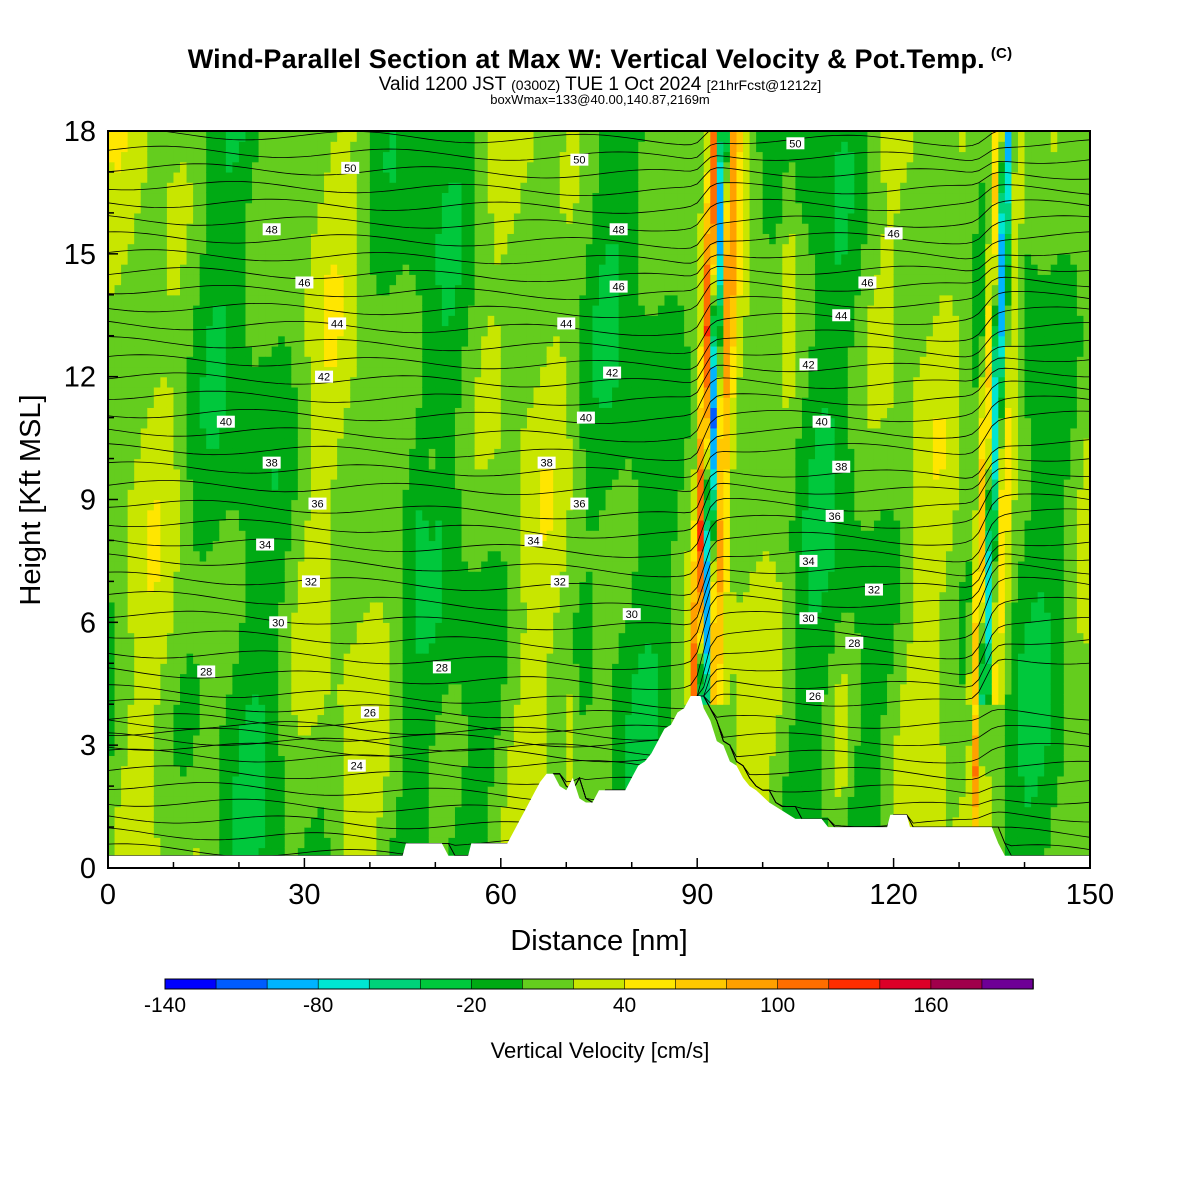 This screenshot has height=1200, width=1200. What do you see at coordinates (1001, 53) in the screenshot?
I see `copyright-mark: (C)` at bounding box center [1001, 53].